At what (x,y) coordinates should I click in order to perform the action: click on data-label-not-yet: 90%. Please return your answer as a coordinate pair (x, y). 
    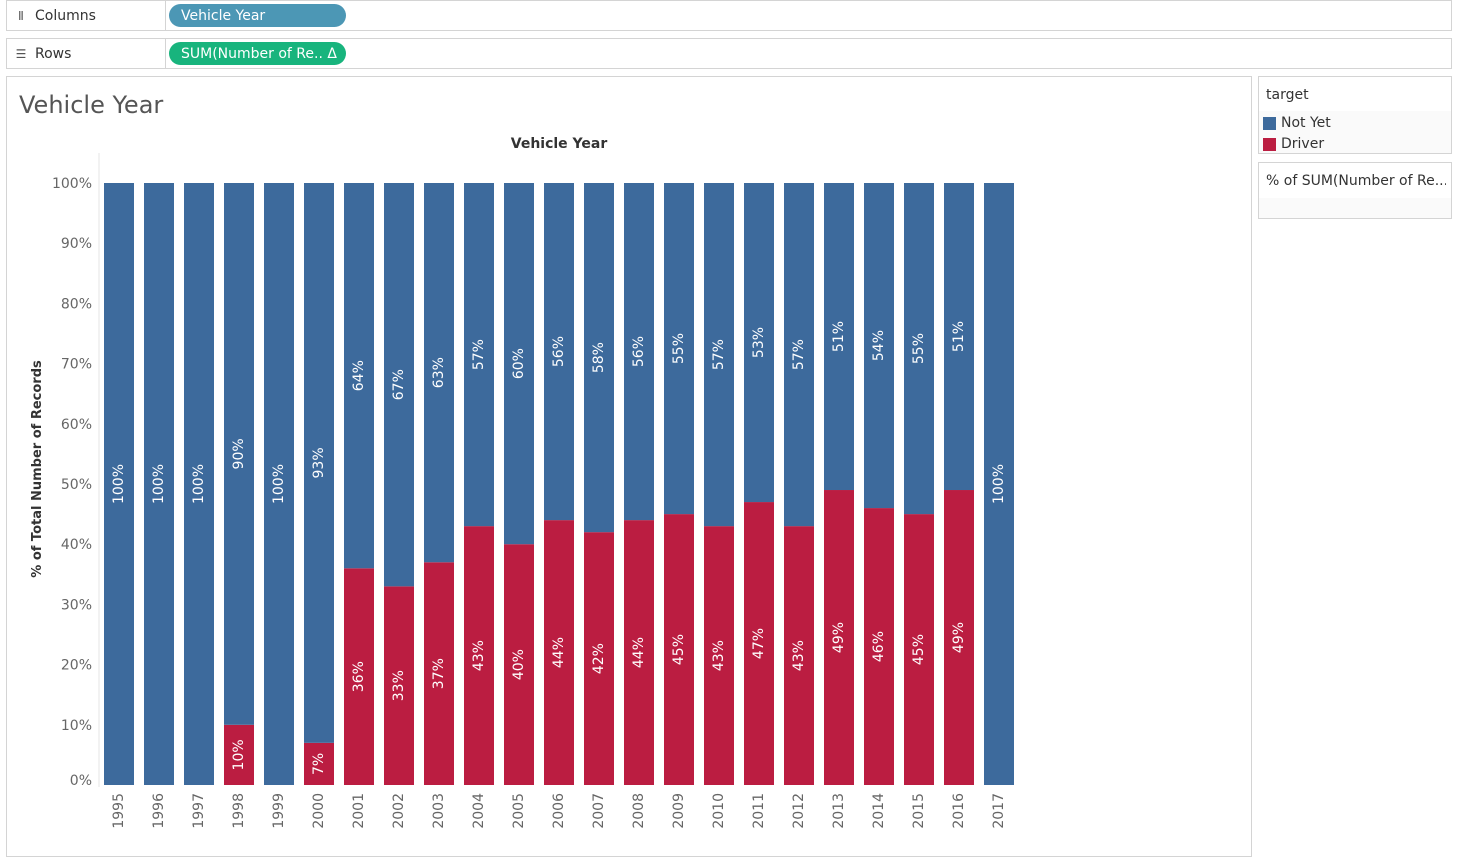
    Looking at the image, I should click on (239, 453).